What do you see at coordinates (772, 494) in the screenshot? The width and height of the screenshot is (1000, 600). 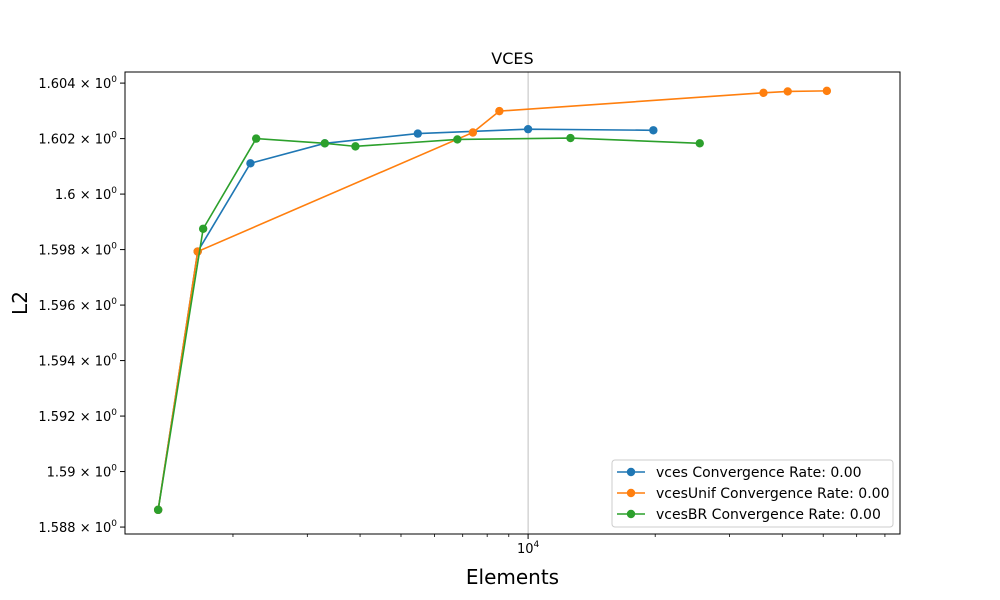 I see `legend-label: vcesUnif Convergence Rate: 0.00` at bounding box center [772, 494].